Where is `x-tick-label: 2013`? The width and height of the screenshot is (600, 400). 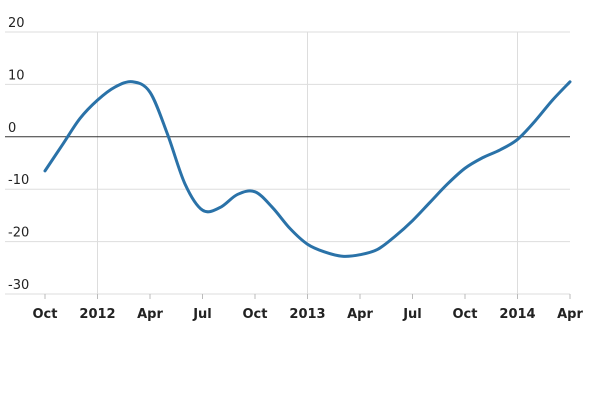
x-tick-label: 2013 is located at coordinates (307, 314).